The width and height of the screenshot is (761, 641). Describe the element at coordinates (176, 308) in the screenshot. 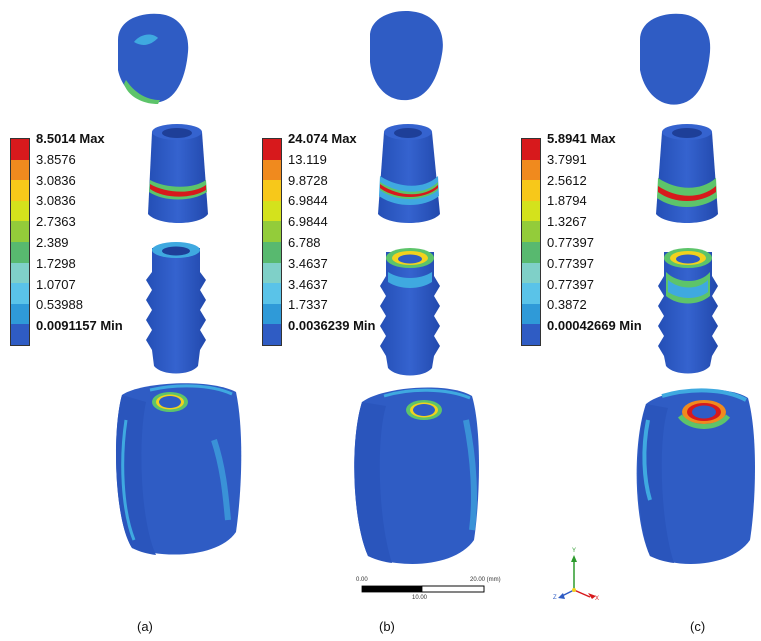

I see `panel-a-implant` at that location.